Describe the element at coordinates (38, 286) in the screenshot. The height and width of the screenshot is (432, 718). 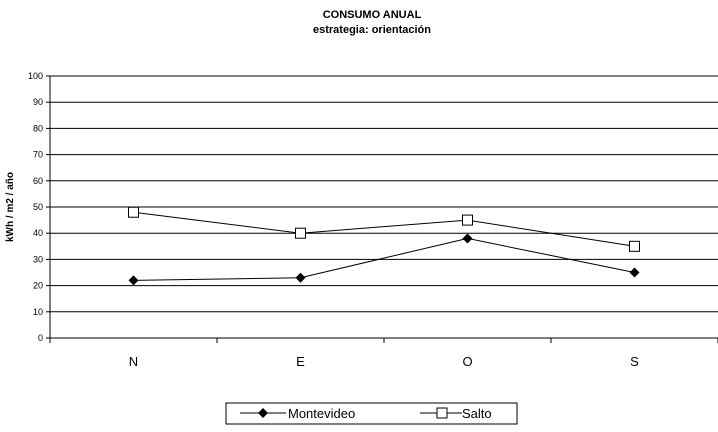
I see `y-tick-label: 20` at that location.